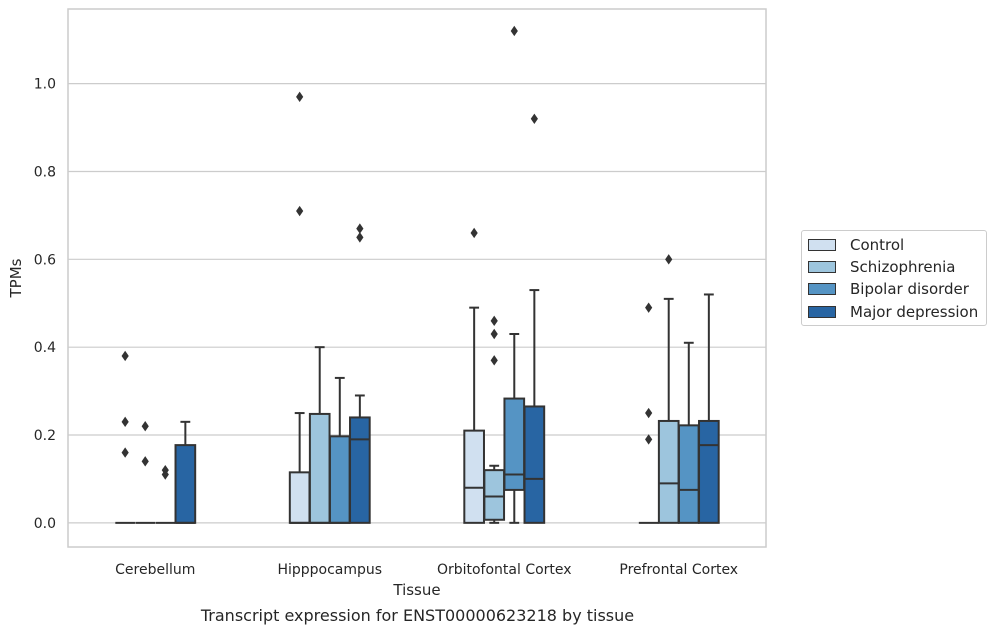  I want to click on legend-swatch-control, so click(822, 245).